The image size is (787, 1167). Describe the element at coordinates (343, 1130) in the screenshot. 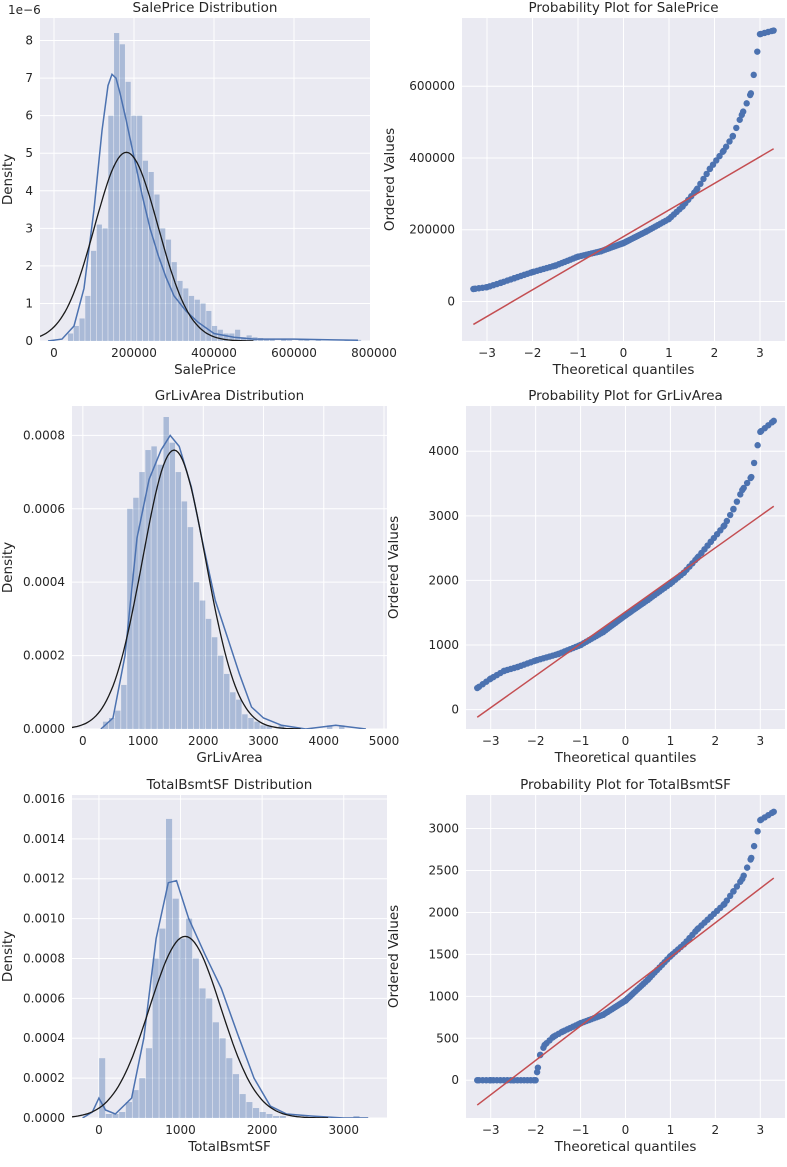

I see `x-tick-label: 3000` at that location.